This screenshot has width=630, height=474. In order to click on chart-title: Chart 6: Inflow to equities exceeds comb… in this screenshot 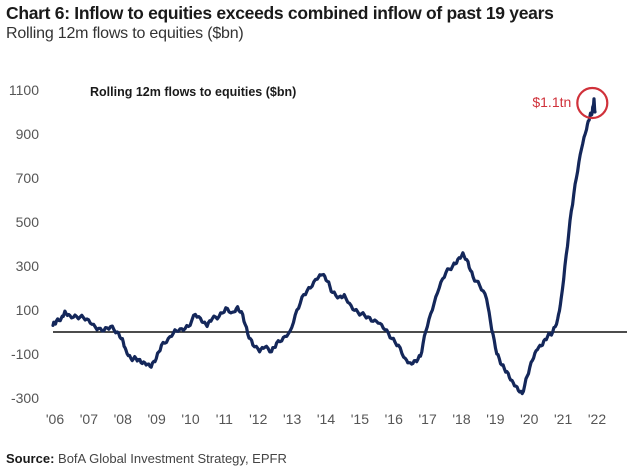, I will do `click(280, 13)`.